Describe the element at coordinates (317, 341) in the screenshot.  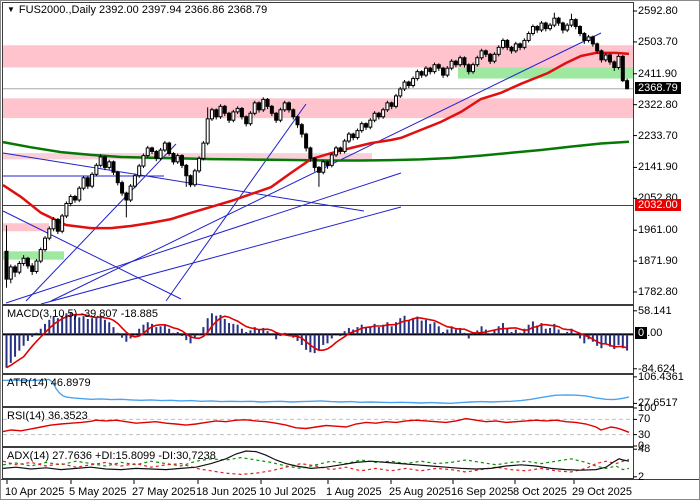
I see `macd-signal-line` at that location.